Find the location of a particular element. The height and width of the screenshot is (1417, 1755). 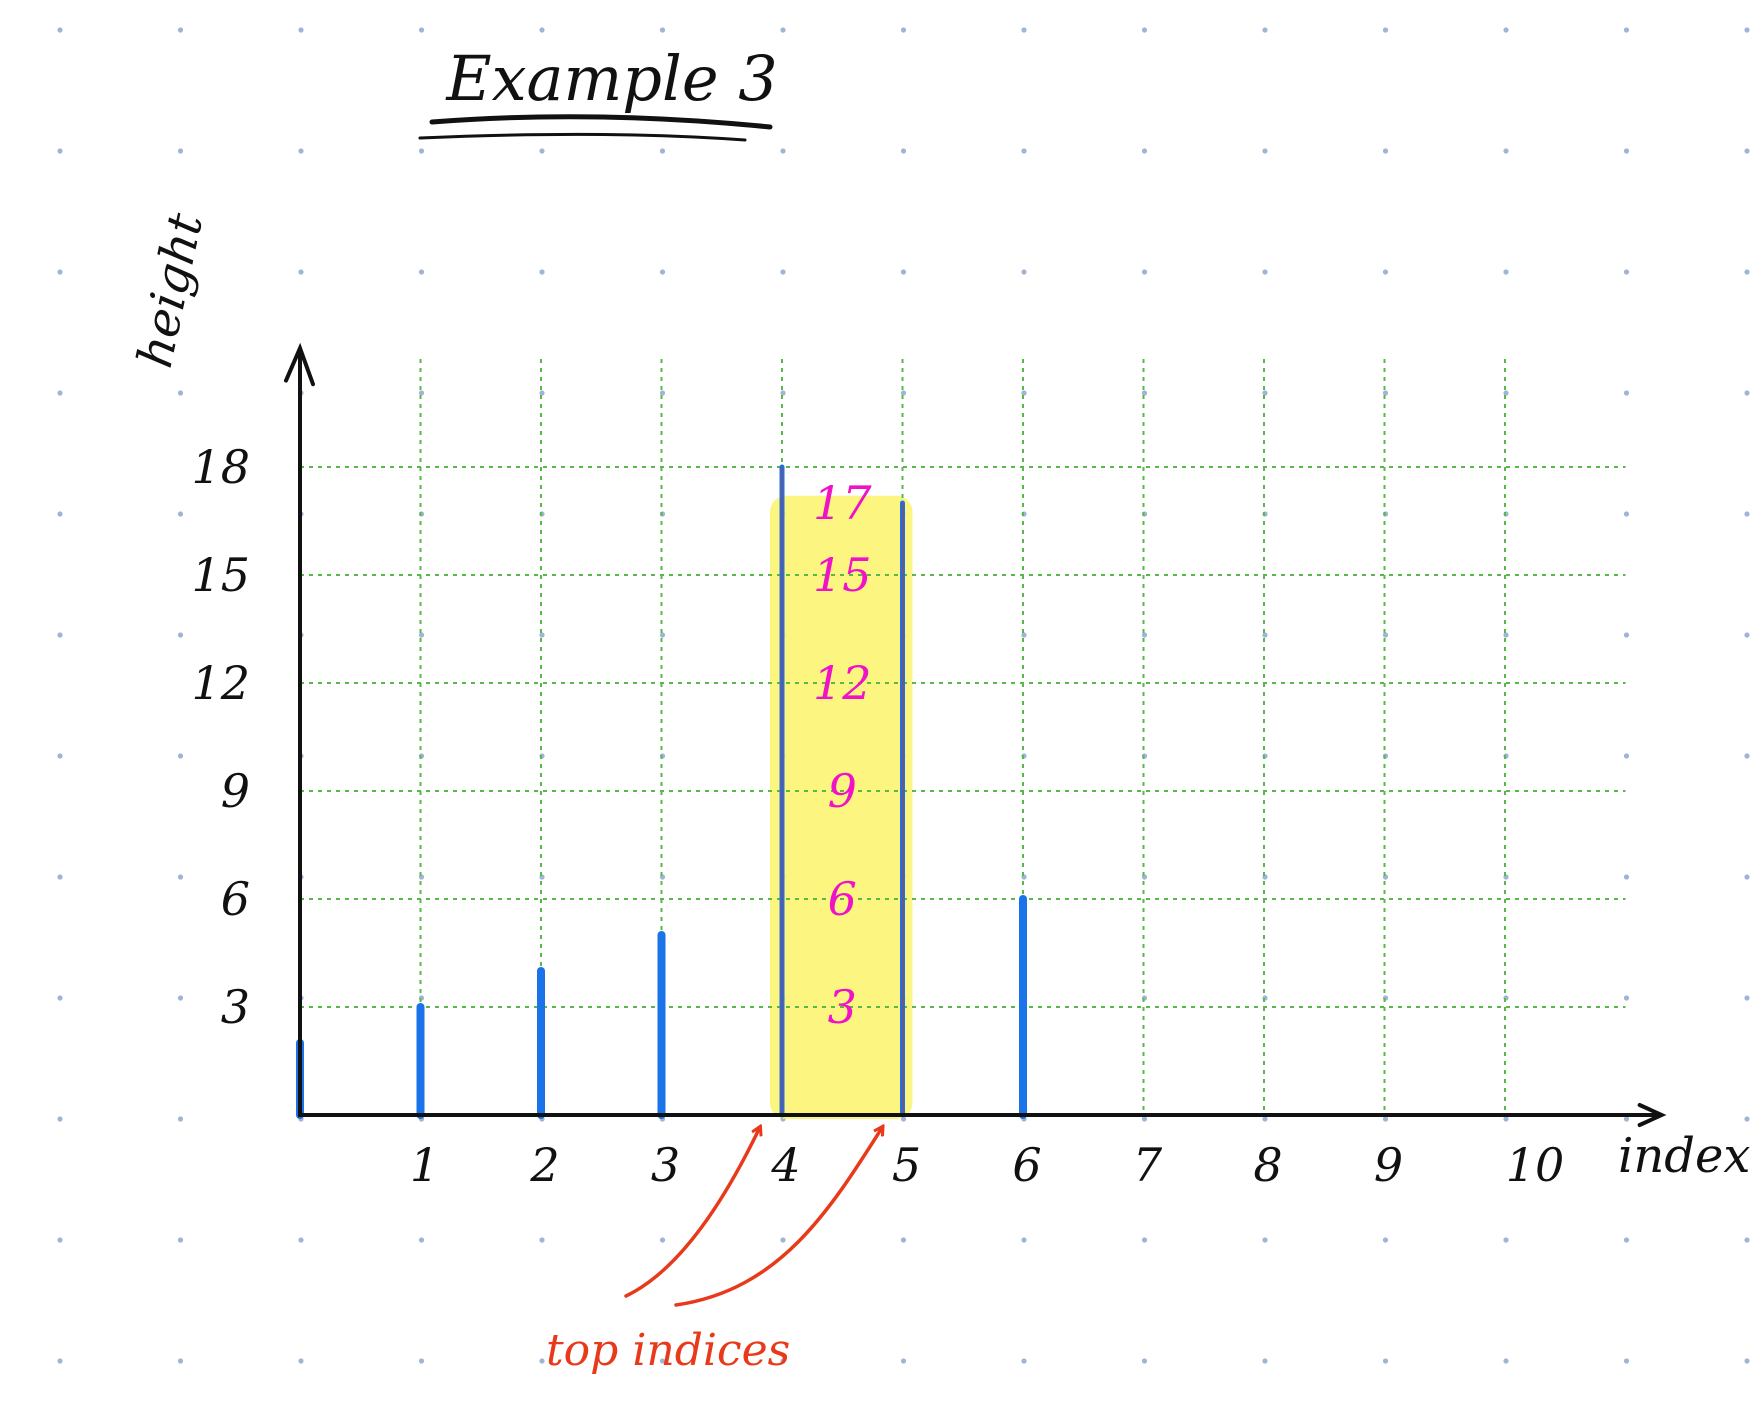

highlight-label: 12 is located at coordinates (842, 683).